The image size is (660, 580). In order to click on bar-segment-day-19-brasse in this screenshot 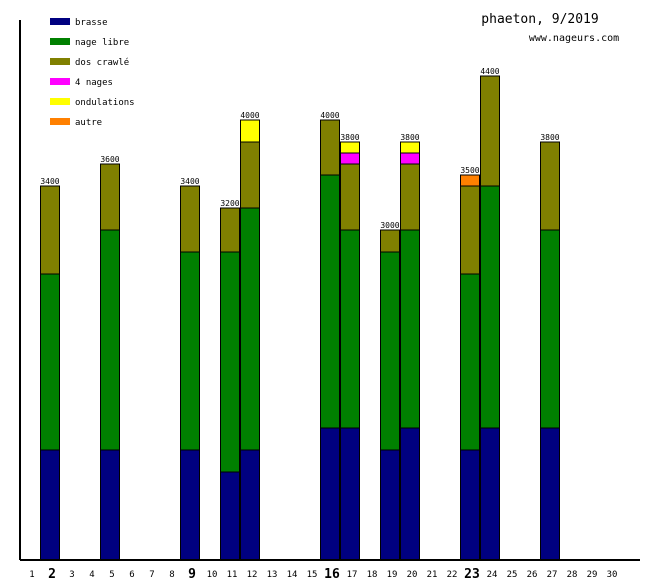, I will do `click(390, 505)`.